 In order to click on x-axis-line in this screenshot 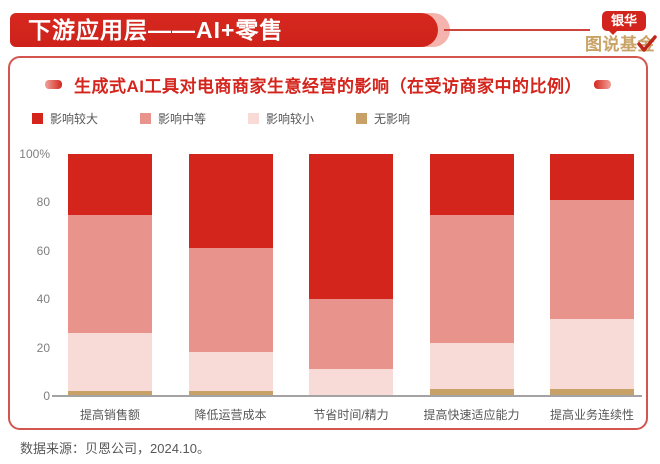, I will do `click(347, 396)`.